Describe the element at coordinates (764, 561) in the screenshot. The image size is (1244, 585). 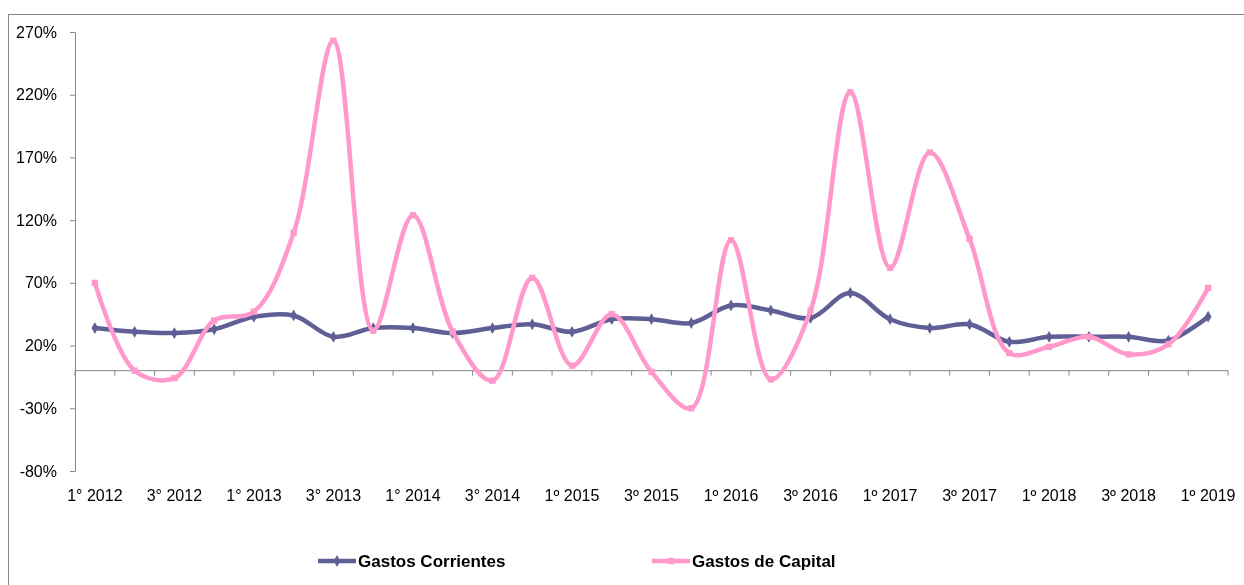
I see `legend-label: Gastos de Capital` at that location.